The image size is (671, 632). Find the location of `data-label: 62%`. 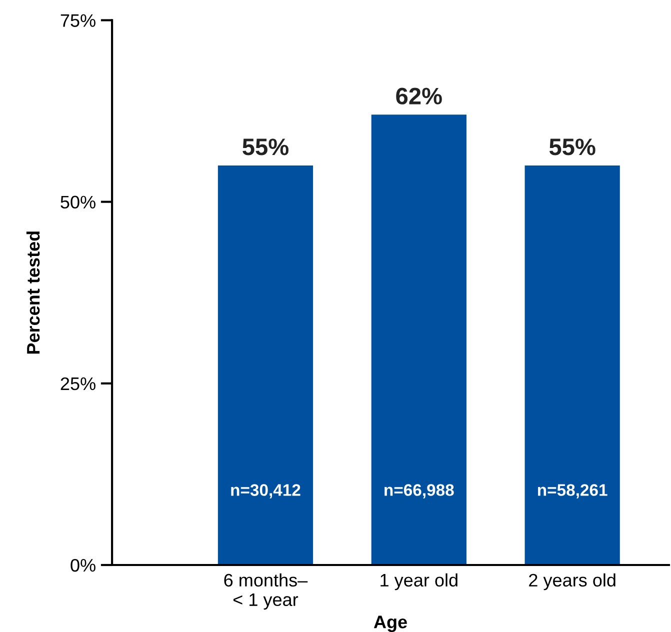

data-label: 62% is located at coordinates (419, 96).